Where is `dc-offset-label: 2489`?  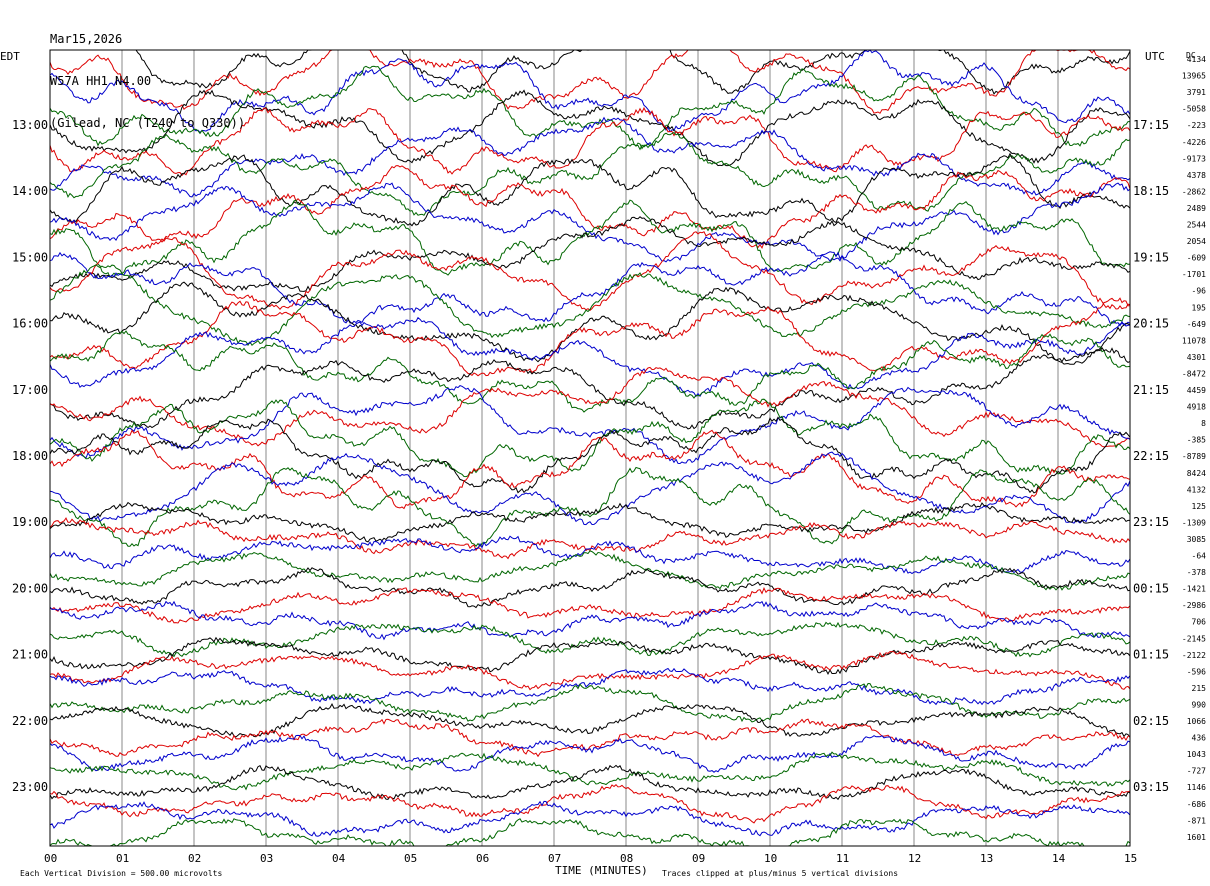
dc-offset-label: 2489 is located at coordinates (1196, 208).